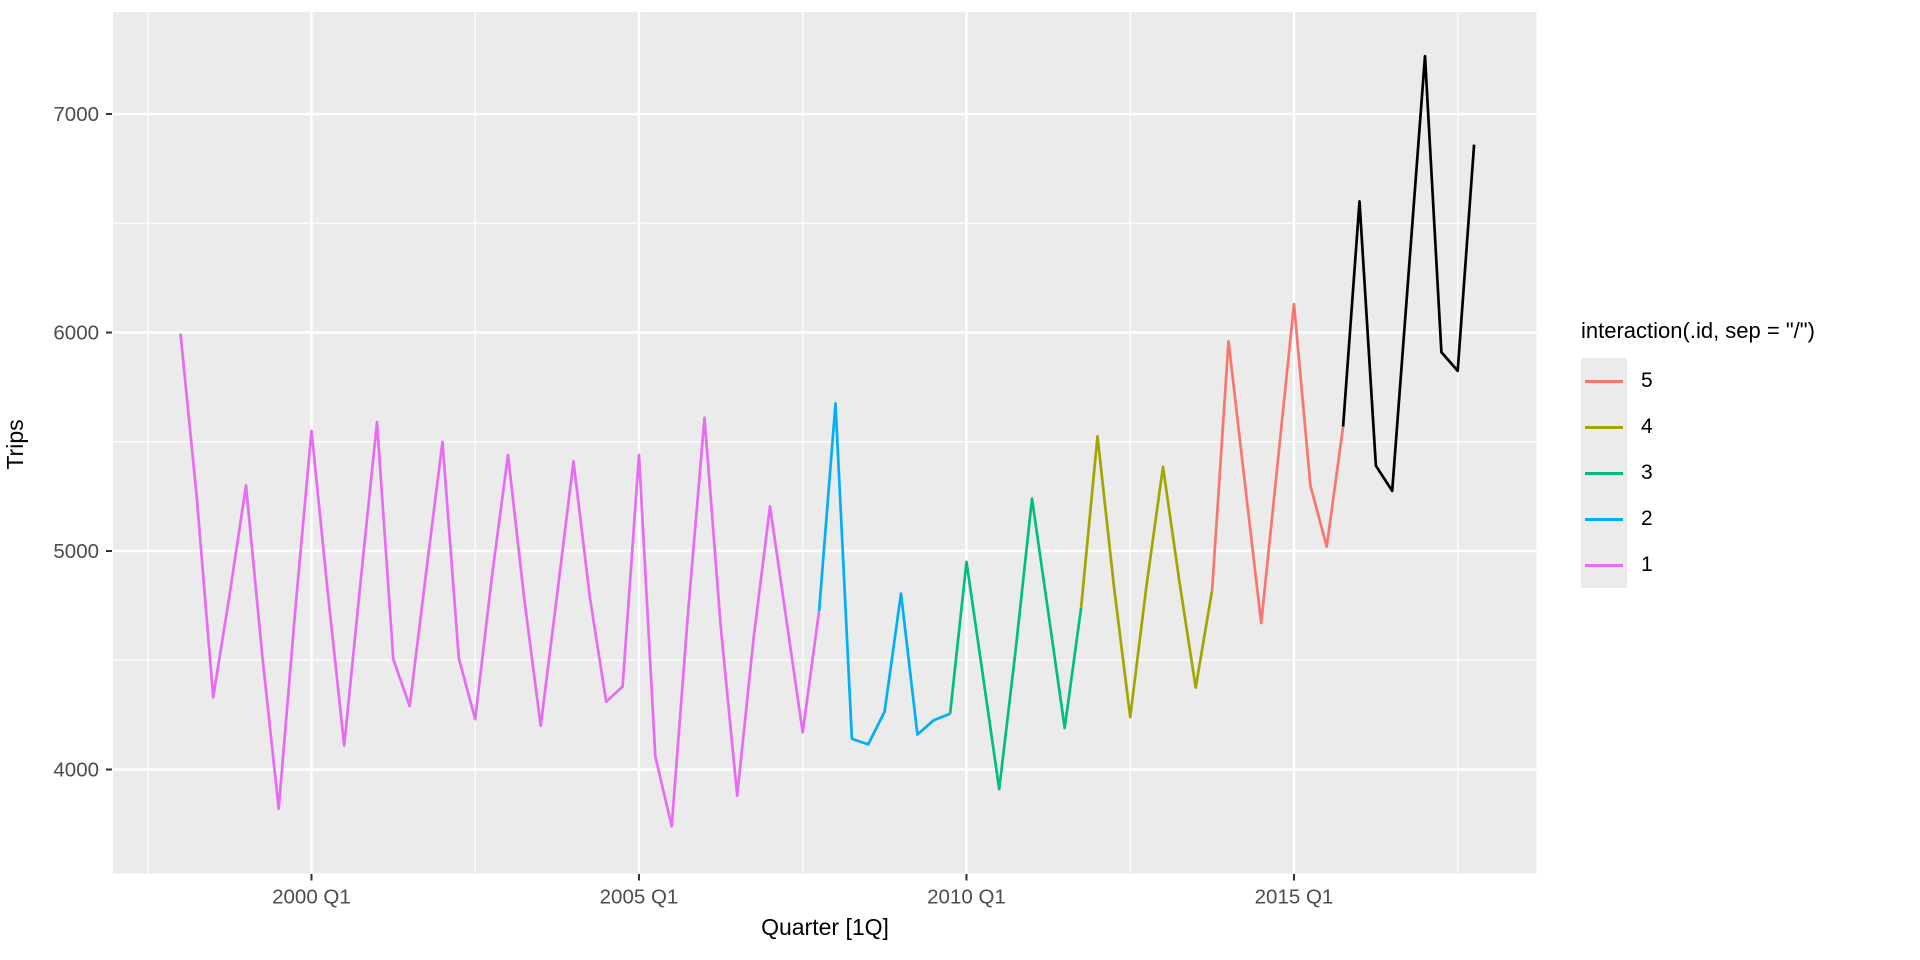 The height and width of the screenshot is (960, 1920). I want to click on legend-entry-label: 5, so click(1647, 380).